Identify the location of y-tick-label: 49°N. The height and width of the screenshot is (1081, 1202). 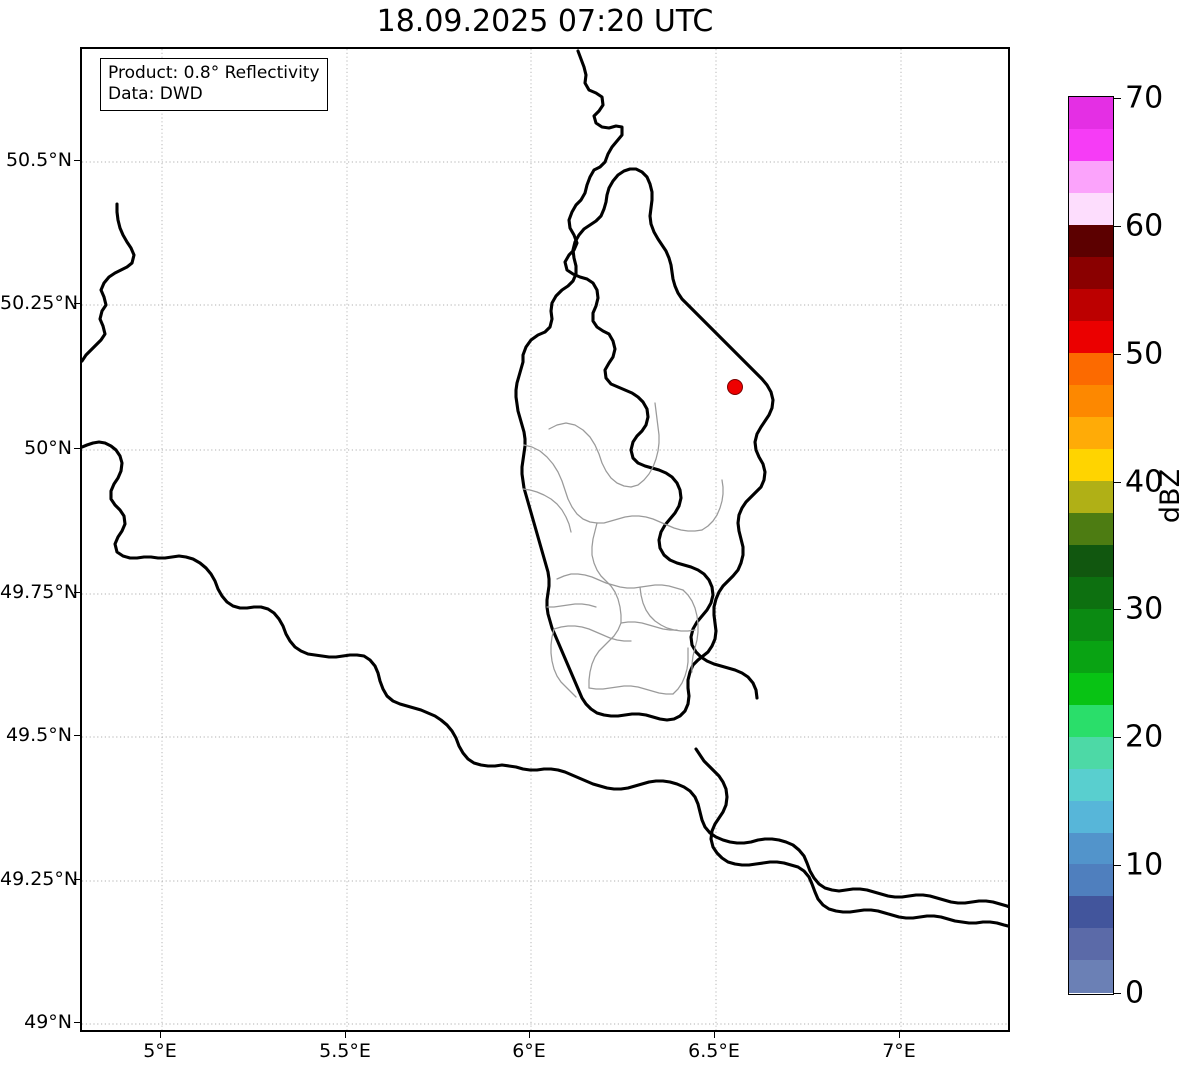
(48, 1022).